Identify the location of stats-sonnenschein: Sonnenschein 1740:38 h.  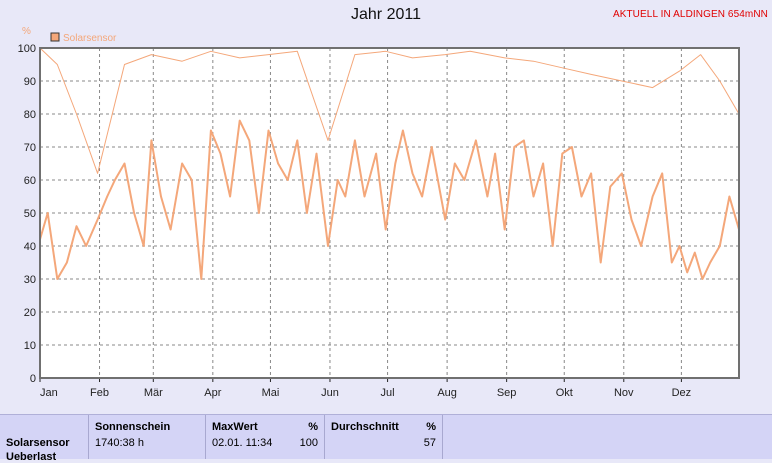
(146, 437).